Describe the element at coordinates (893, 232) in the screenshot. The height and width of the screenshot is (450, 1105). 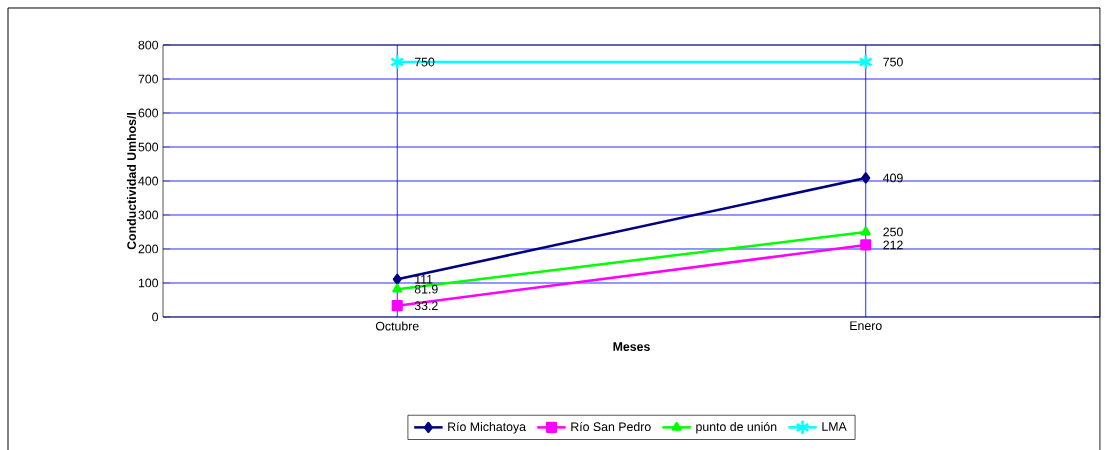
I see `data-label: 250` at that location.